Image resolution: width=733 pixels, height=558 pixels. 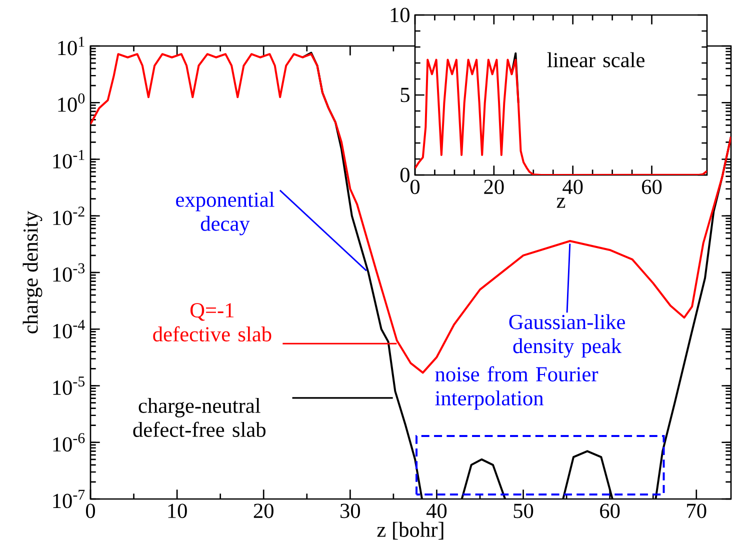 I want to click on y-tick-label: 10$^{-1}$, so click(x=68, y=159).